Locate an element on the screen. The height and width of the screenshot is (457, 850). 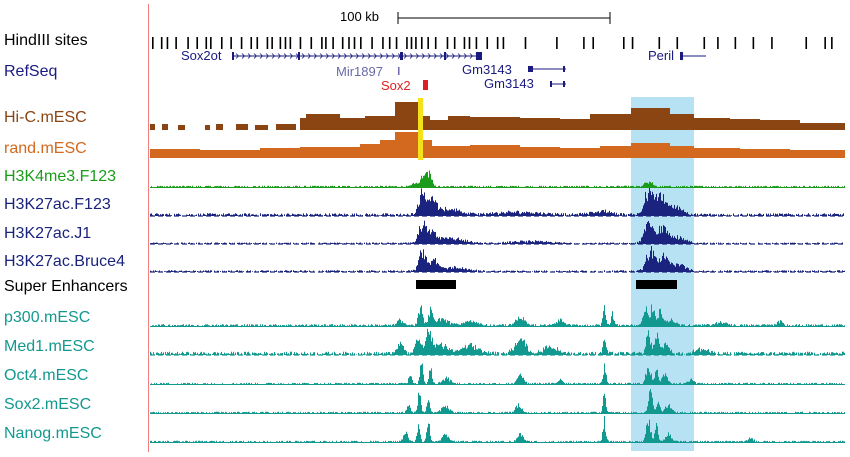
track-label-p300: p300.mESC is located at coordinates (47, 317).